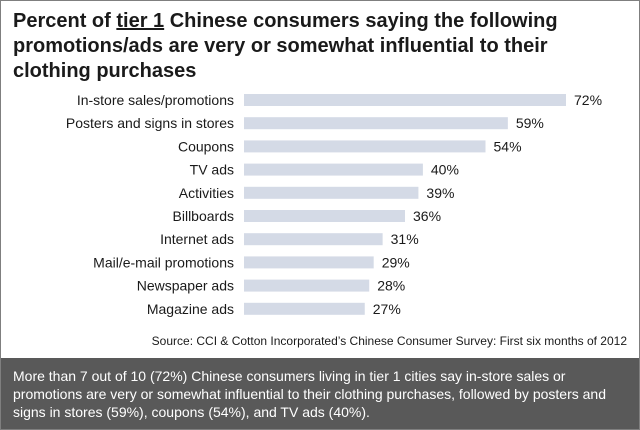  I want to click on value-label: 72%, so click(588, 100).